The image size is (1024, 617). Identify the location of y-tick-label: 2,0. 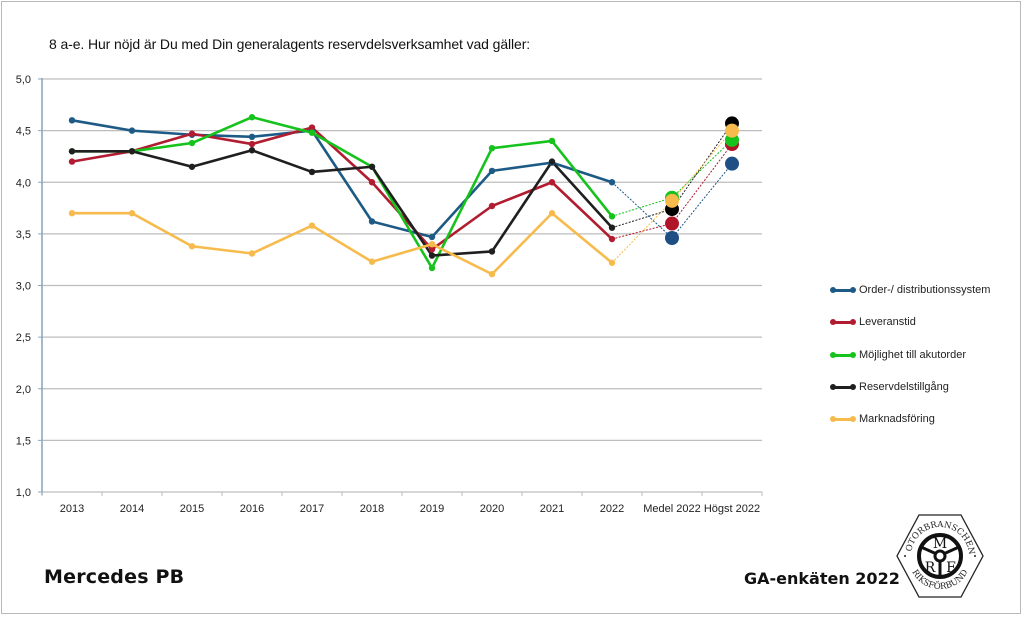
(23, 390).